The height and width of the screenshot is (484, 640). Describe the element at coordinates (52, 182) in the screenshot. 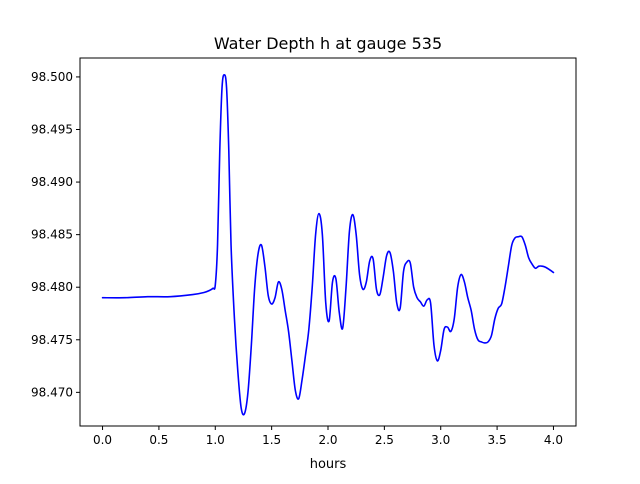

I see `y-tick-label: 98.490` at that location.